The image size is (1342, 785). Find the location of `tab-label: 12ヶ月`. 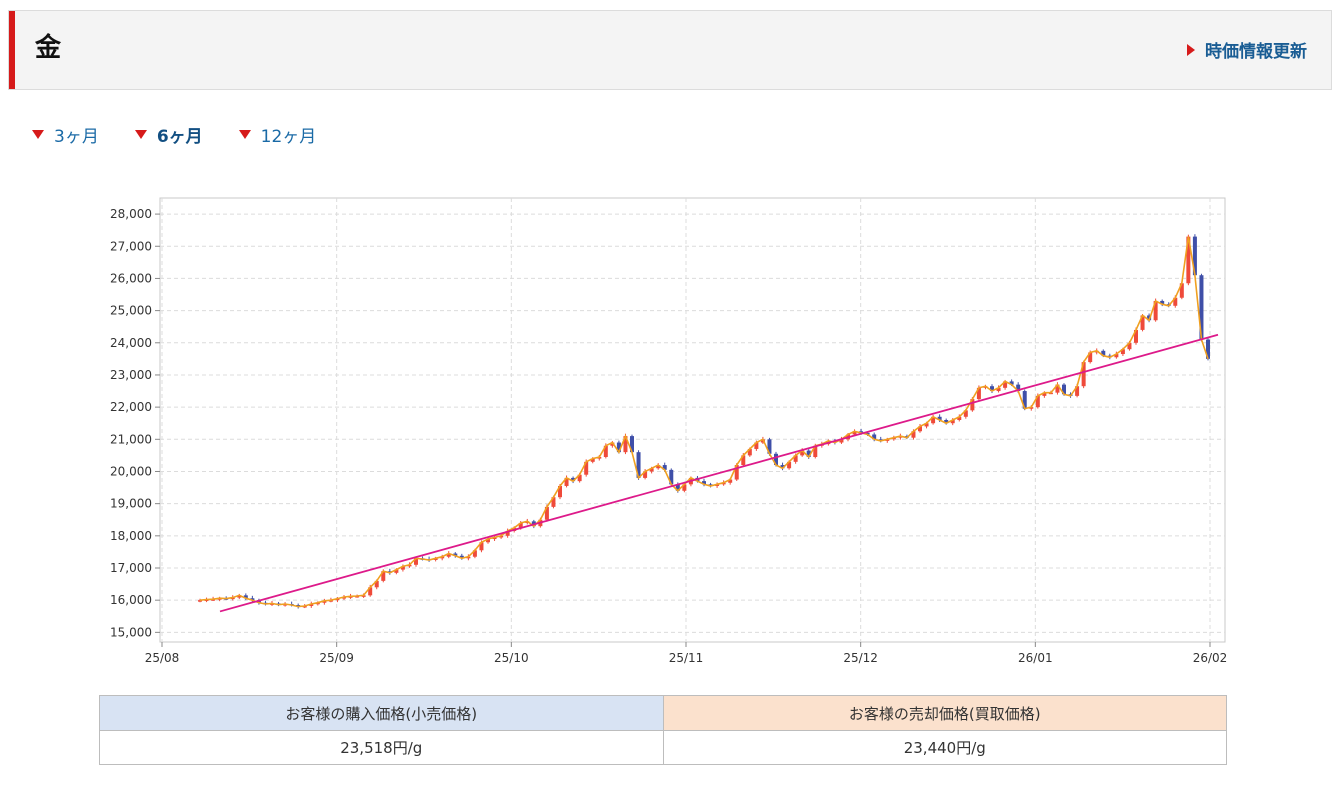

tab-label: 12ヶ月 is located at coordinates (288, 137).